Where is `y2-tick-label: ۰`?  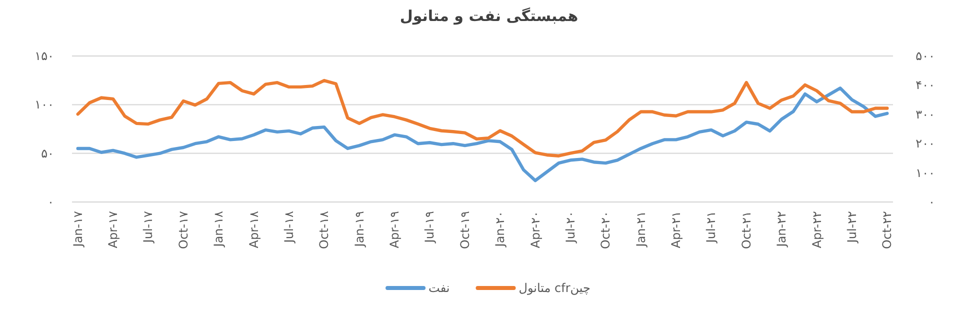 y2-tick-label: ۰ is located at coordinates (931, 202).